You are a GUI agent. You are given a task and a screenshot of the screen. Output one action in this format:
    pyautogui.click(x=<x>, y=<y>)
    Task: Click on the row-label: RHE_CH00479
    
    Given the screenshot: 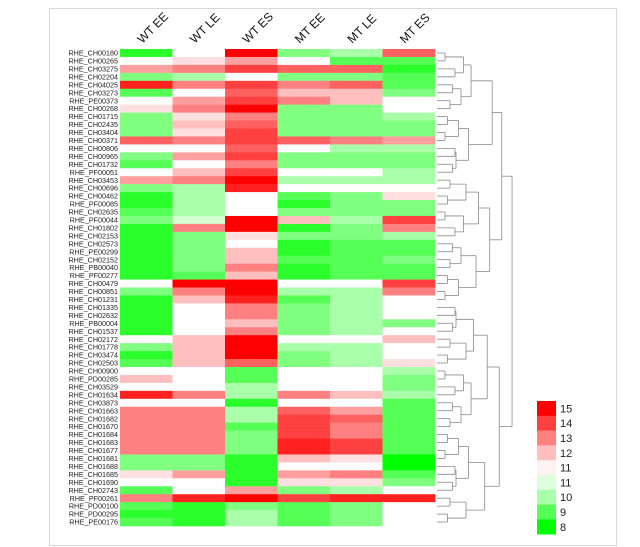 What is the action you would take?
    pyautogui.click(x=93, y=283)
    